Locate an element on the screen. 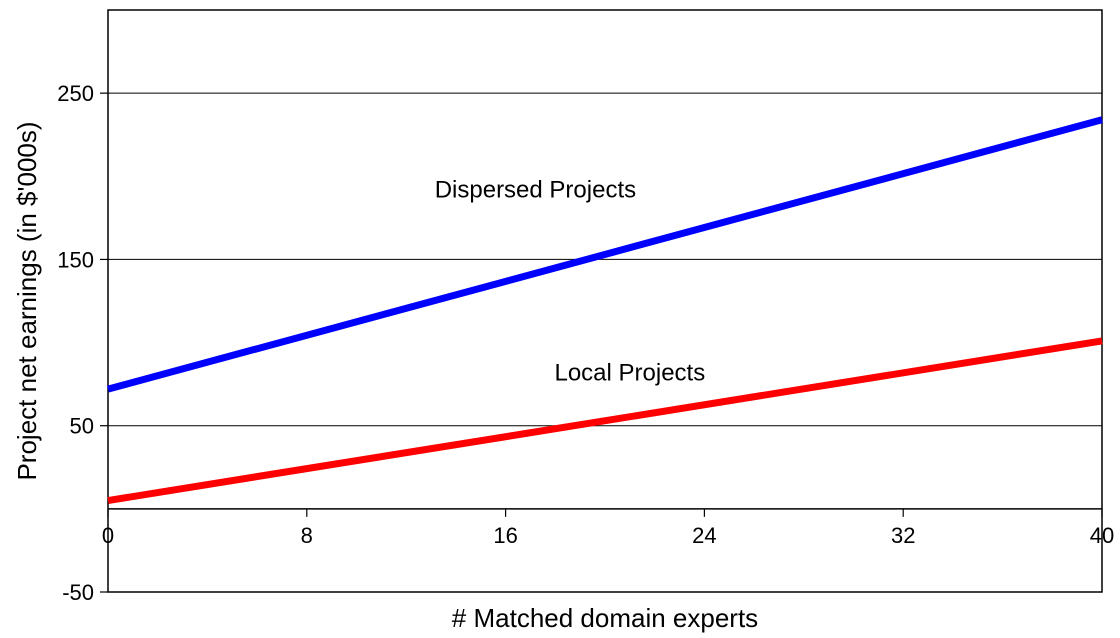  x-tick-label-24: 24 is located at coordinates (704, 535).